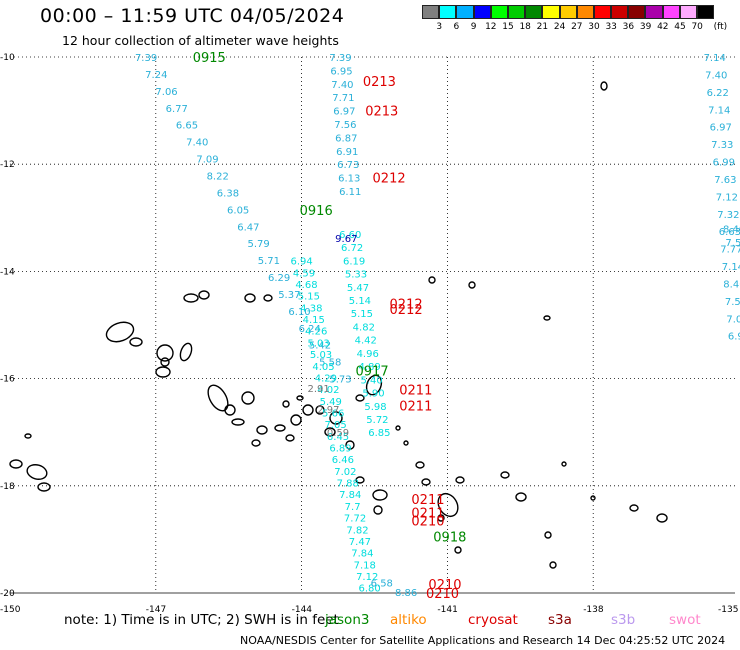 This screenshot has height=650, width=740. What do you see at coordinates (568, 12) in the screenshot?
I see `color-scale` at bounding box center [568, 12].